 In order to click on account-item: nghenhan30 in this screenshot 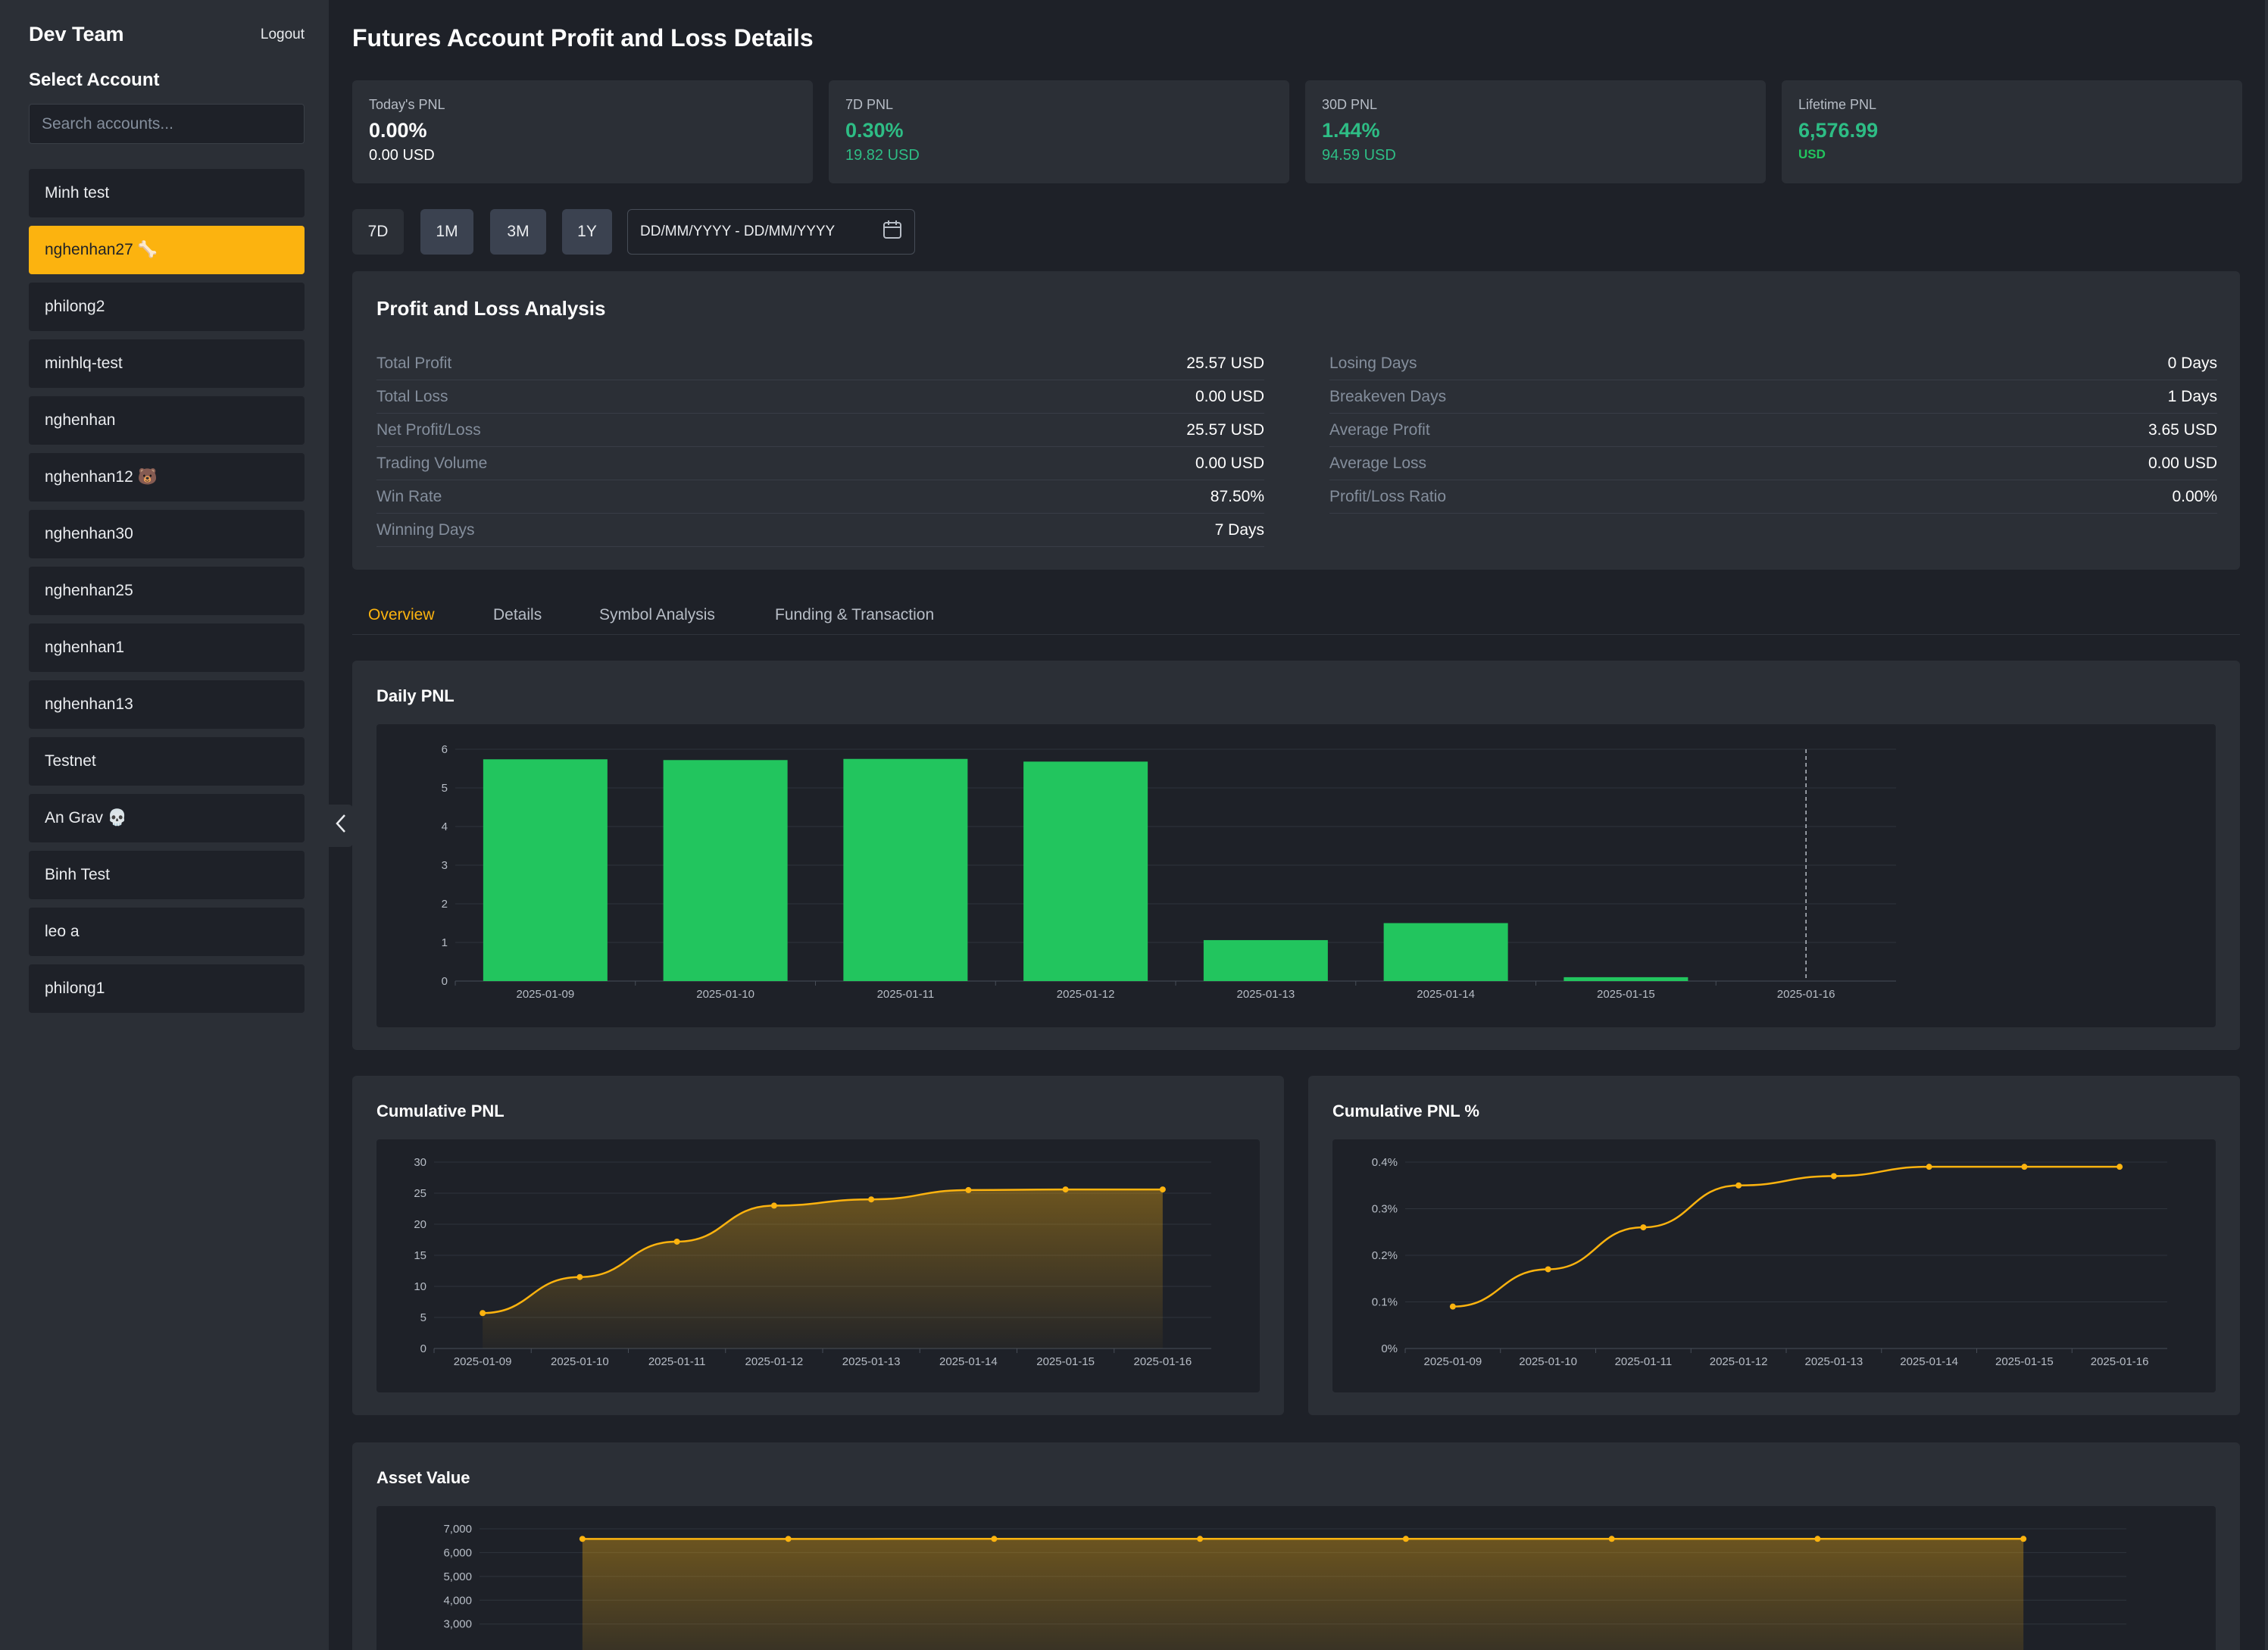, I will do `click(167, 534)`.